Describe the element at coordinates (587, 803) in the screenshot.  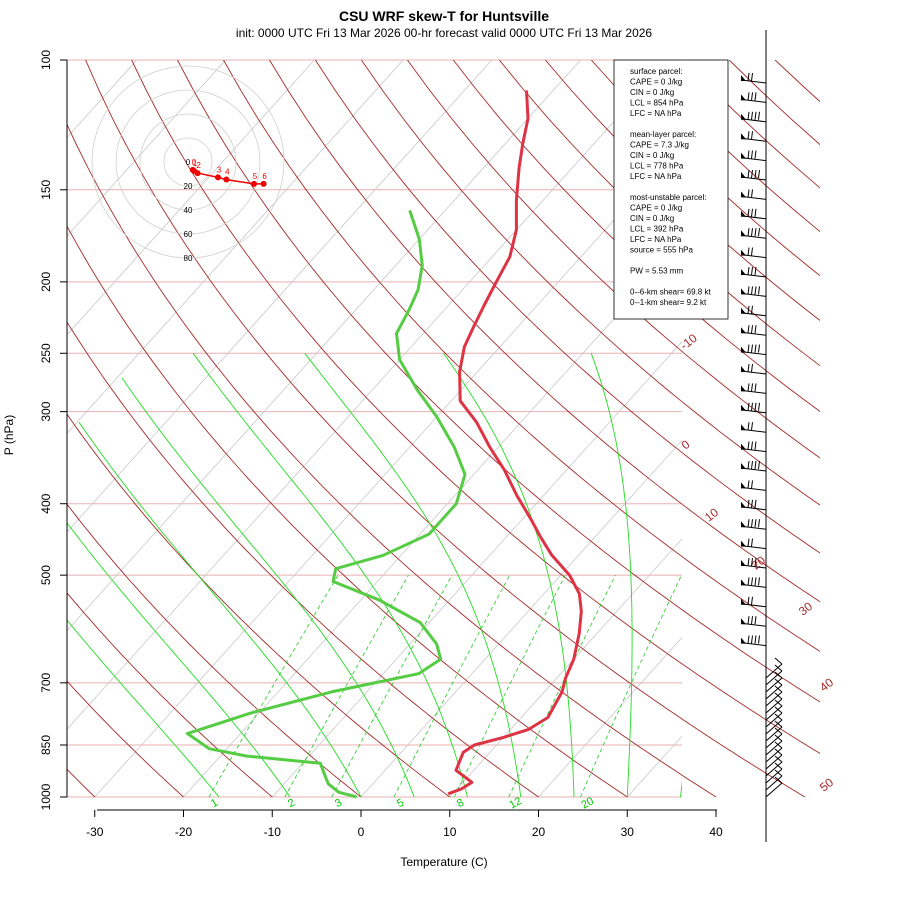
I see `mixing-ratio-label: 20` at that location.